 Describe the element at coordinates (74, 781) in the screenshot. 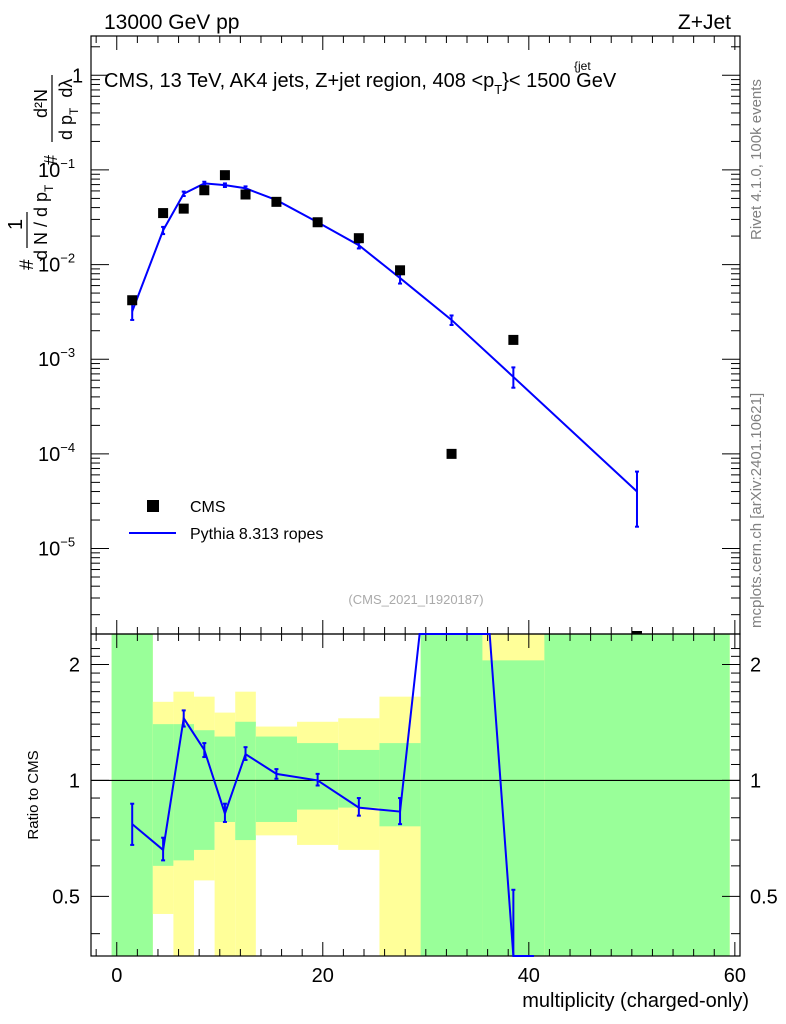

I see `ratio-y-tick-label-left: 1` at that location.